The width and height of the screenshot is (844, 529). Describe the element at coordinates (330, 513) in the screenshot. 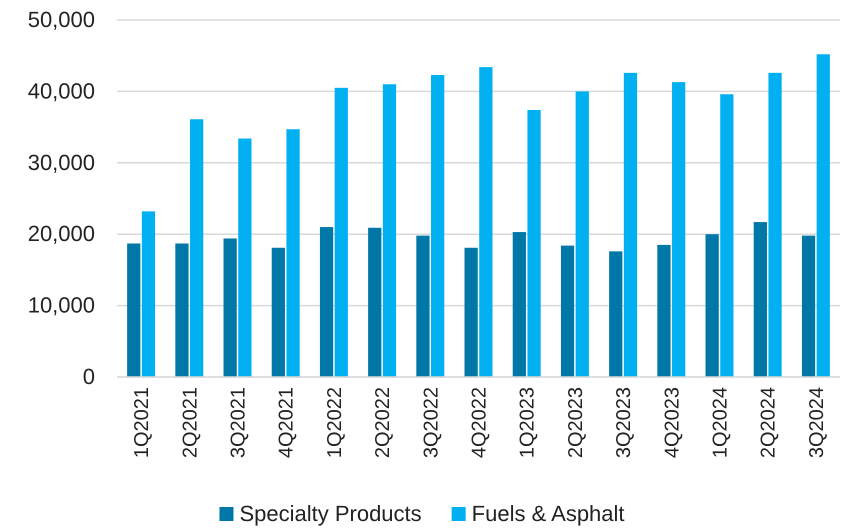

I see `legend-label: Specialty Products` at that location.